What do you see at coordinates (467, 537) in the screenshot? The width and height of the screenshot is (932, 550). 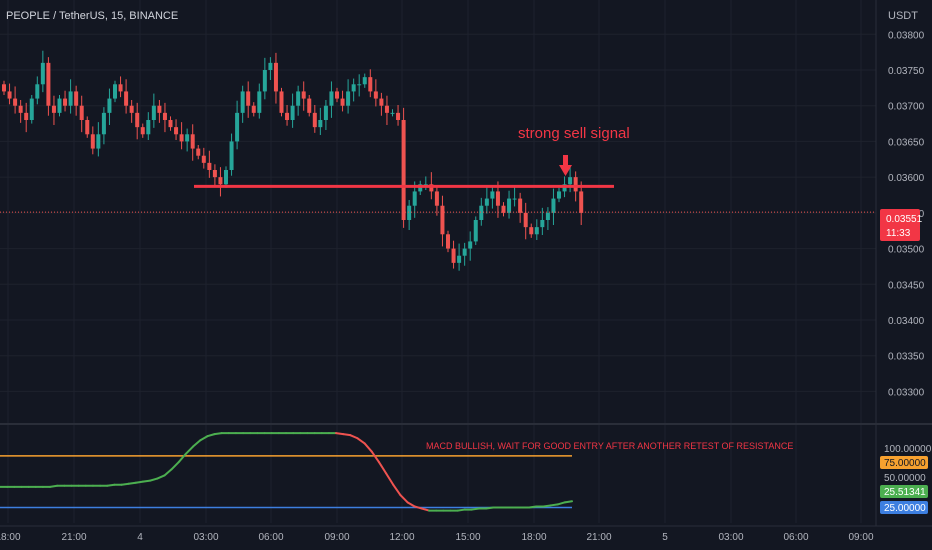 I see `time-tick-label: 15:00` at bounding box center [467, 537].